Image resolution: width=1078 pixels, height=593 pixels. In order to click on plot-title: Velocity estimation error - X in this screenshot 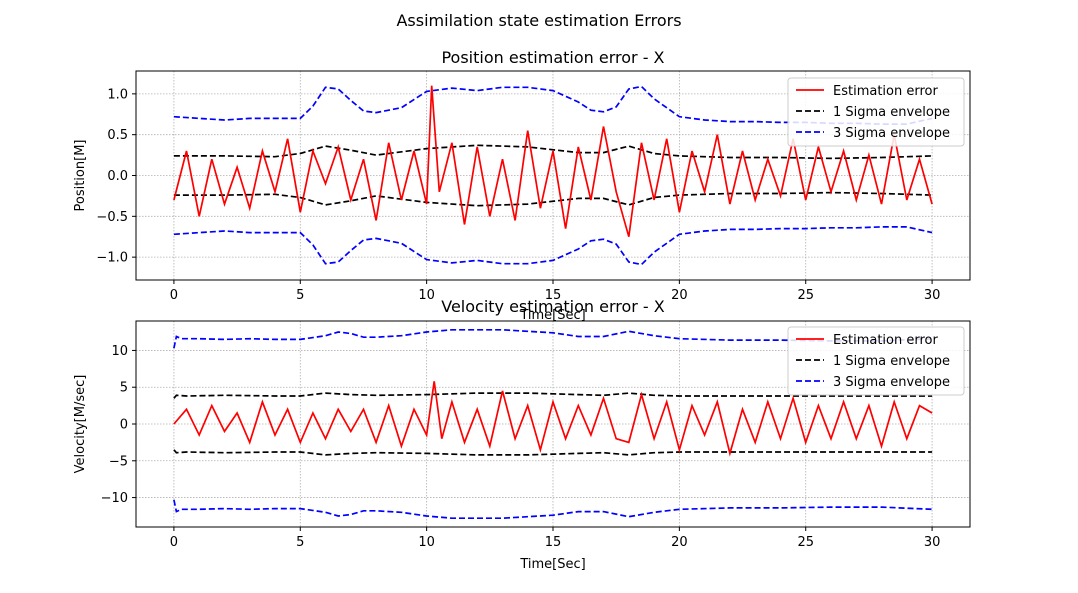, I will do `click(553, 306)`.